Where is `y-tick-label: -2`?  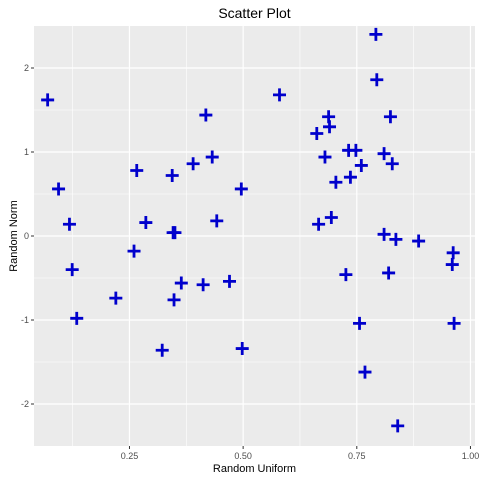
y-tick-label: -2 is located at coordinates (25, 404).